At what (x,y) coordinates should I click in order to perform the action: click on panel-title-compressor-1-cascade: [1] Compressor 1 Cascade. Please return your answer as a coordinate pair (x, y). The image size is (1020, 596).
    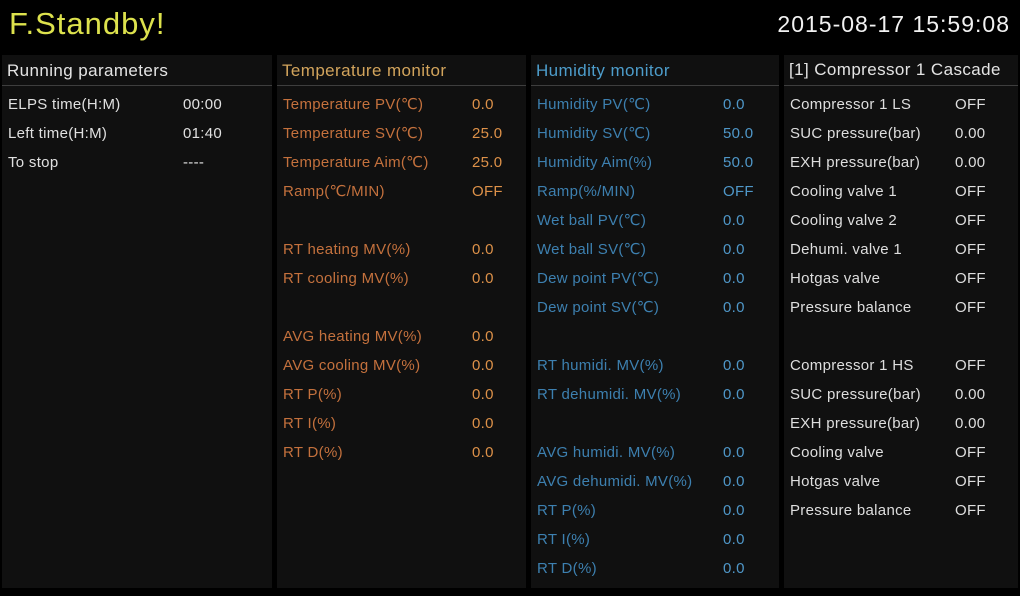
    Looking at the image, I should click on (901, 70).